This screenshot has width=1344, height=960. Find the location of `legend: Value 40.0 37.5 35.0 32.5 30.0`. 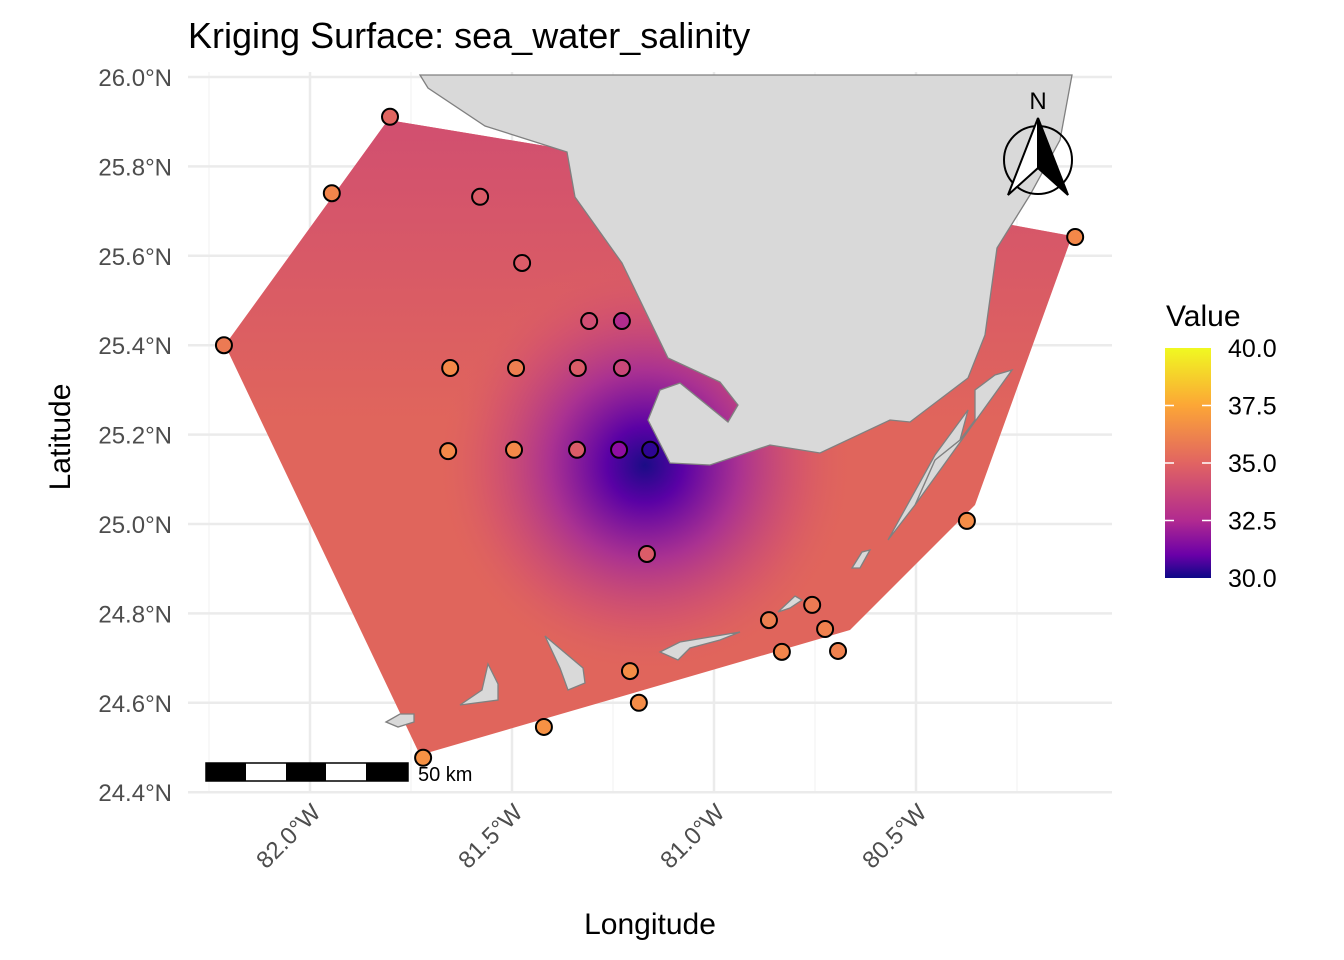

legend: Value 40.0 37.5 35.0 32.5 30.0 is located at coordinates (1221, 446).